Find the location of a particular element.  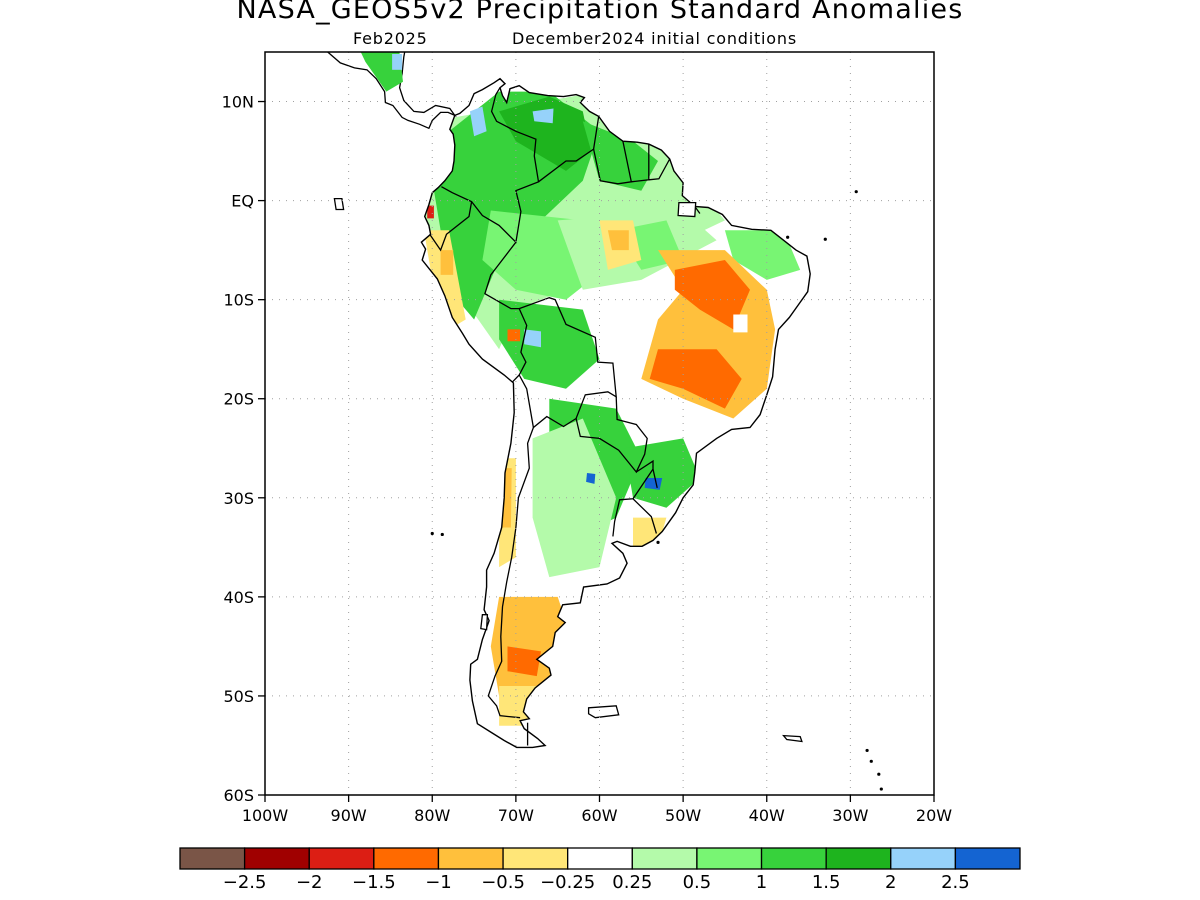

galapagos is located at coordinates (339, 204).